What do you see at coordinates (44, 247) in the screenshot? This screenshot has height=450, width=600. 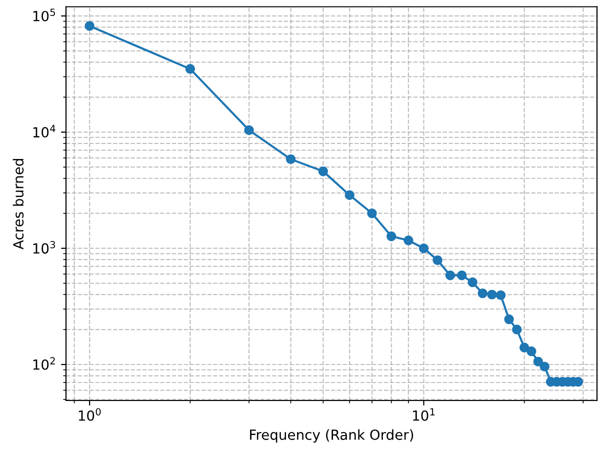 I see `y-tick-label: 10$^{3}$` at bounding box center [44, 247].